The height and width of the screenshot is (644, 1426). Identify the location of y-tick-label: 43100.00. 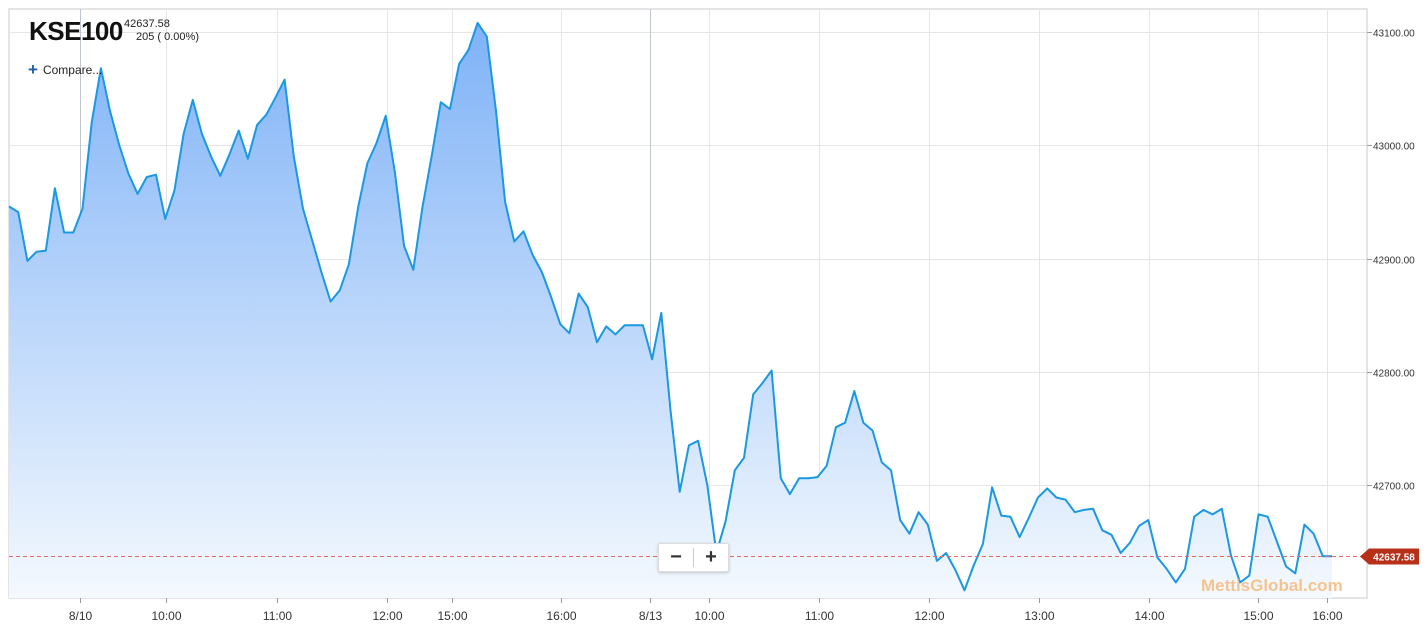
(1394, 34).